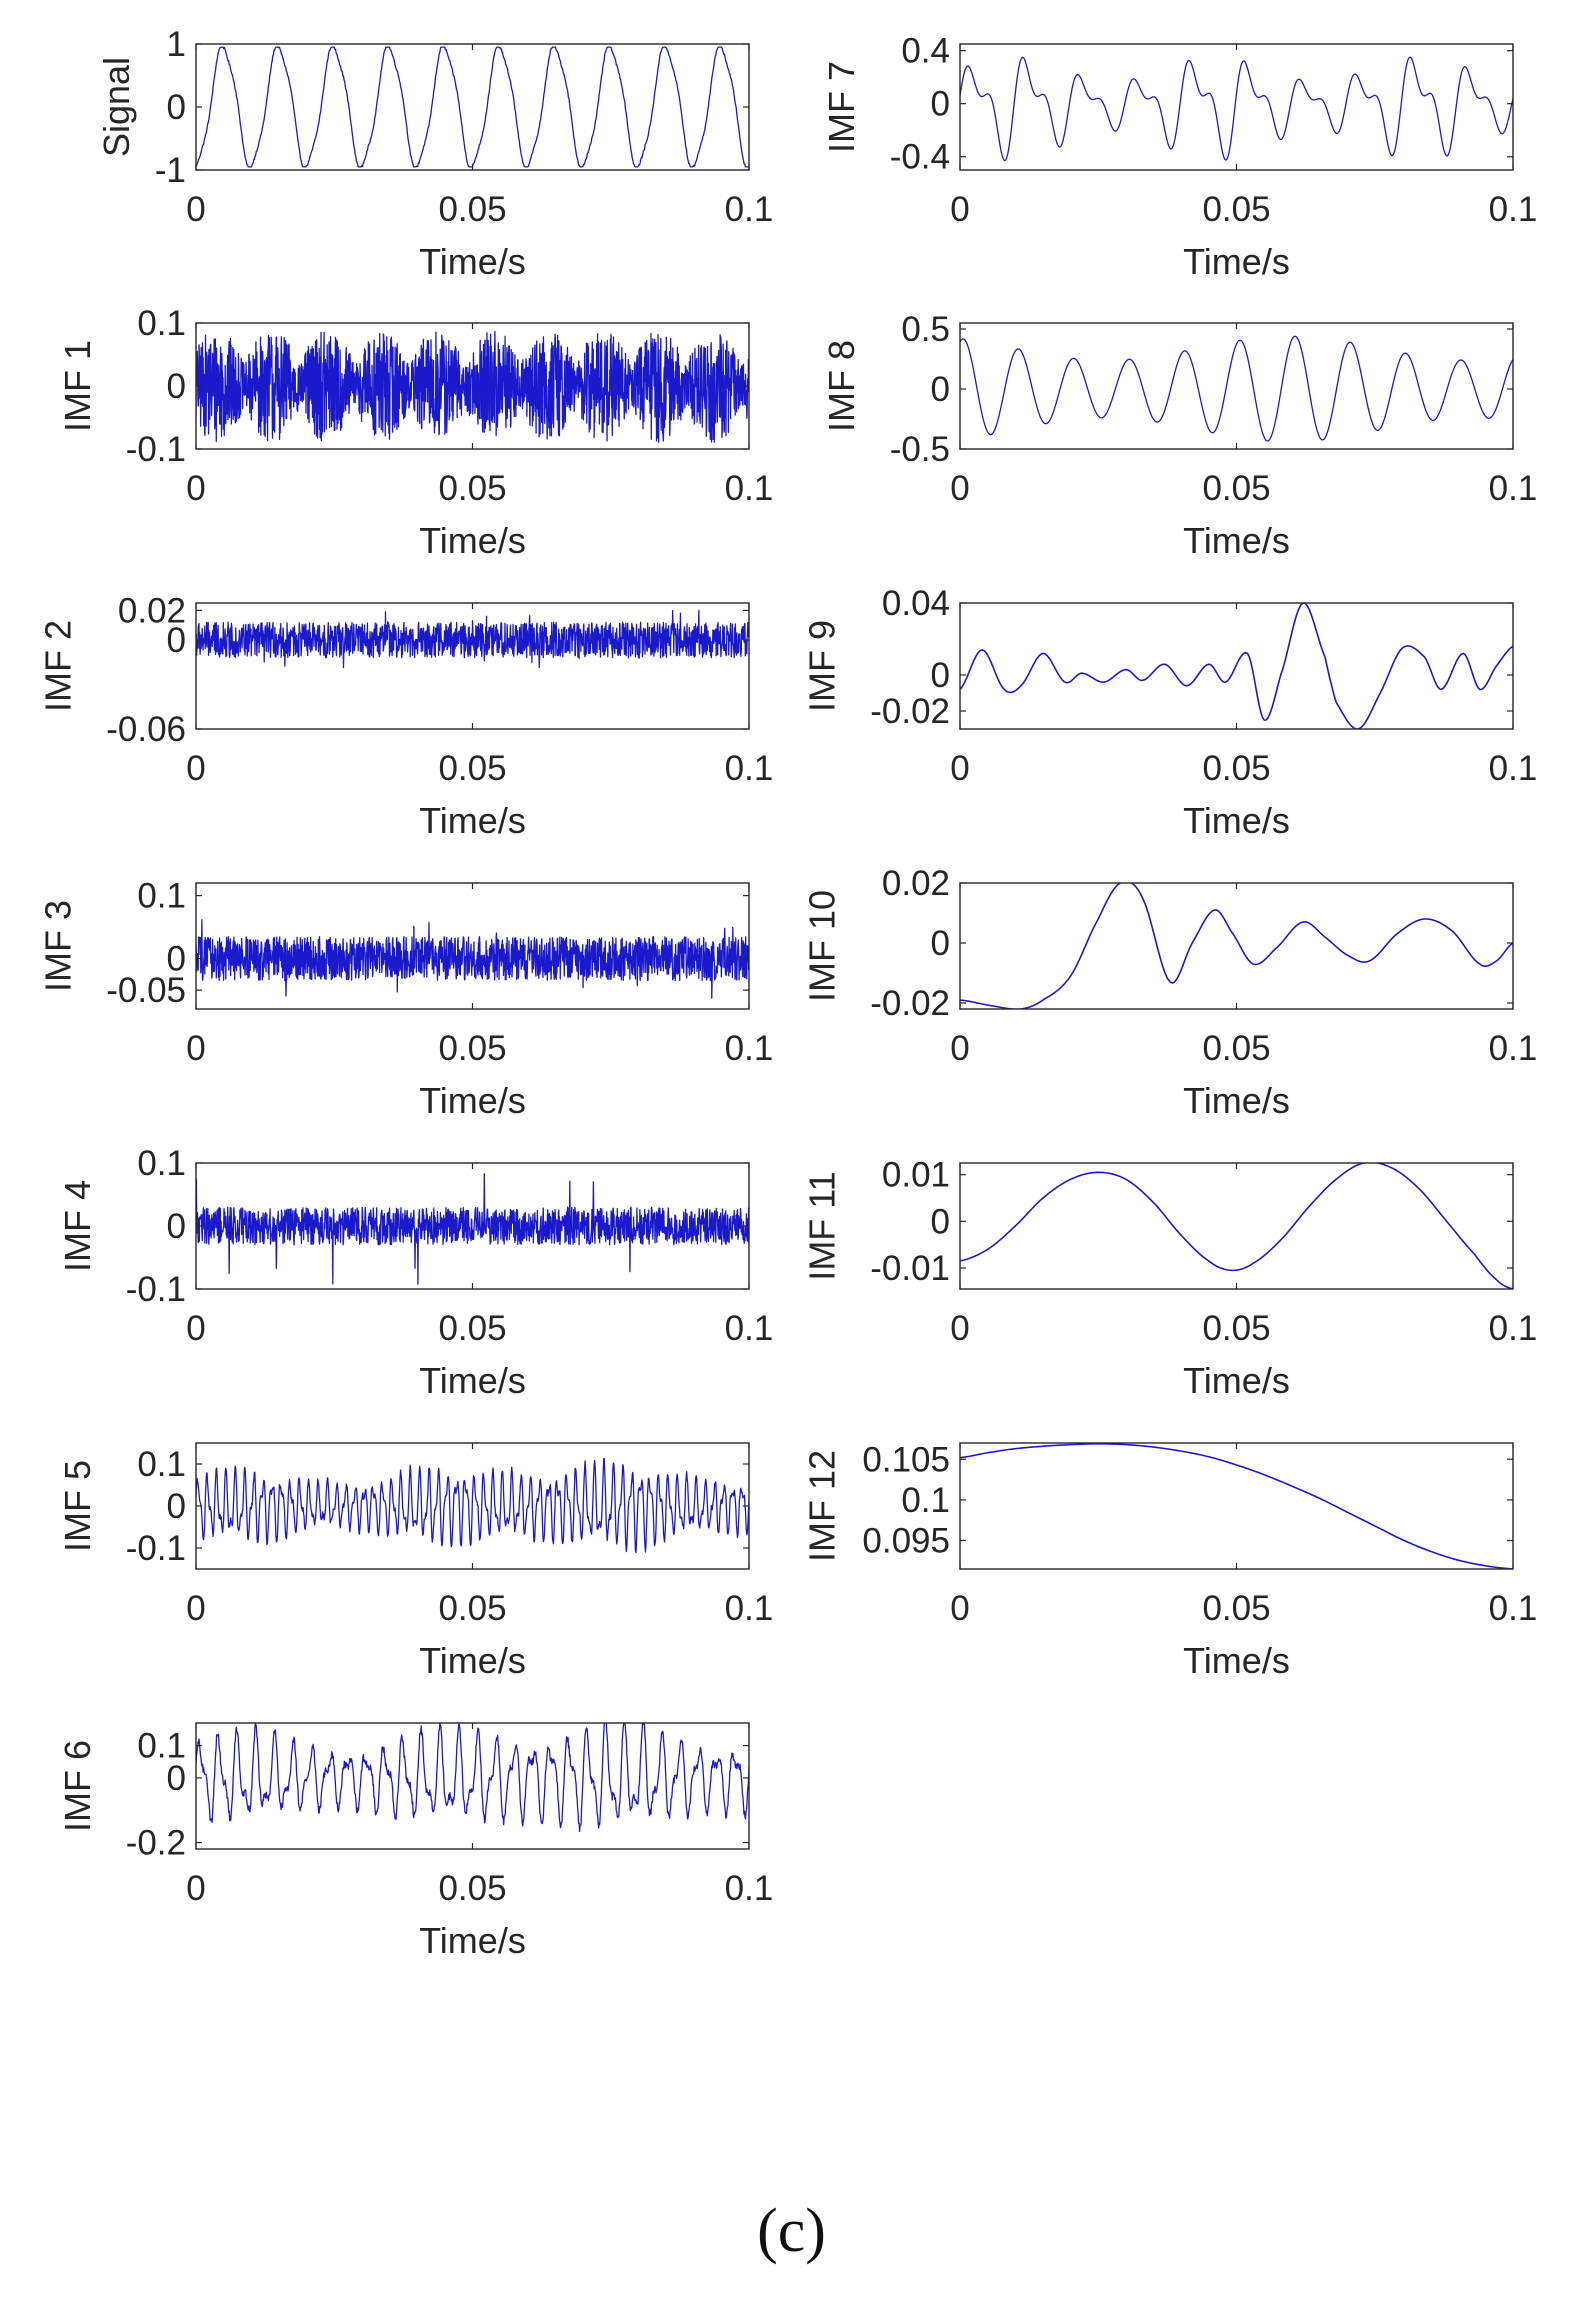 The image size is (1583, 2324). What do you see at coordinates (156, 1843) in the screenshot?
I see `y-tick-label: -0.2` at bounding box center [156, 1843].